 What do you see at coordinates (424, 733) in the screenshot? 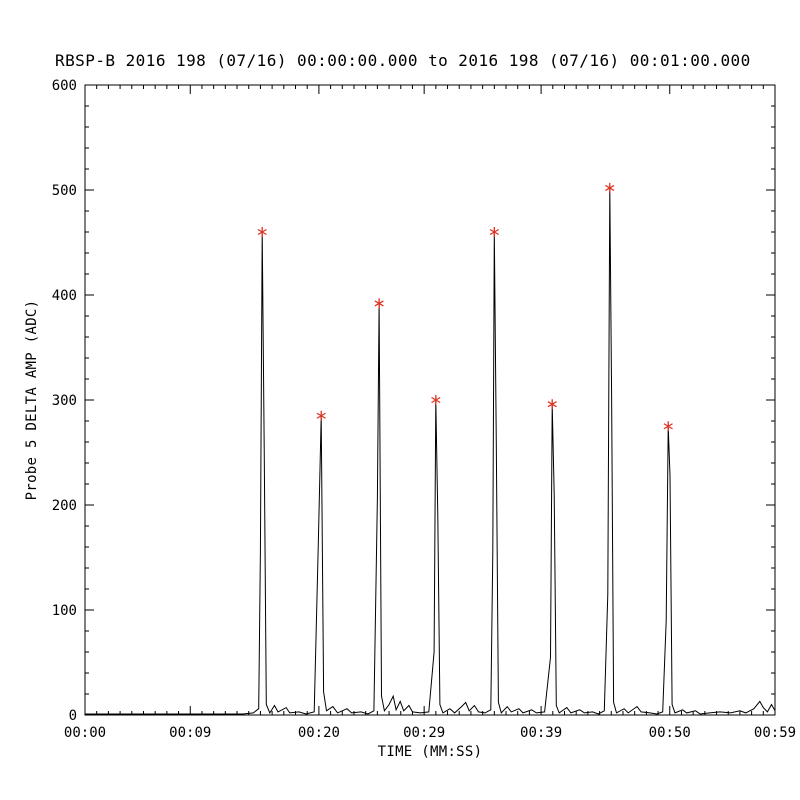
I see `x-tick-label: 00:29` at bounding box center [424, 733].